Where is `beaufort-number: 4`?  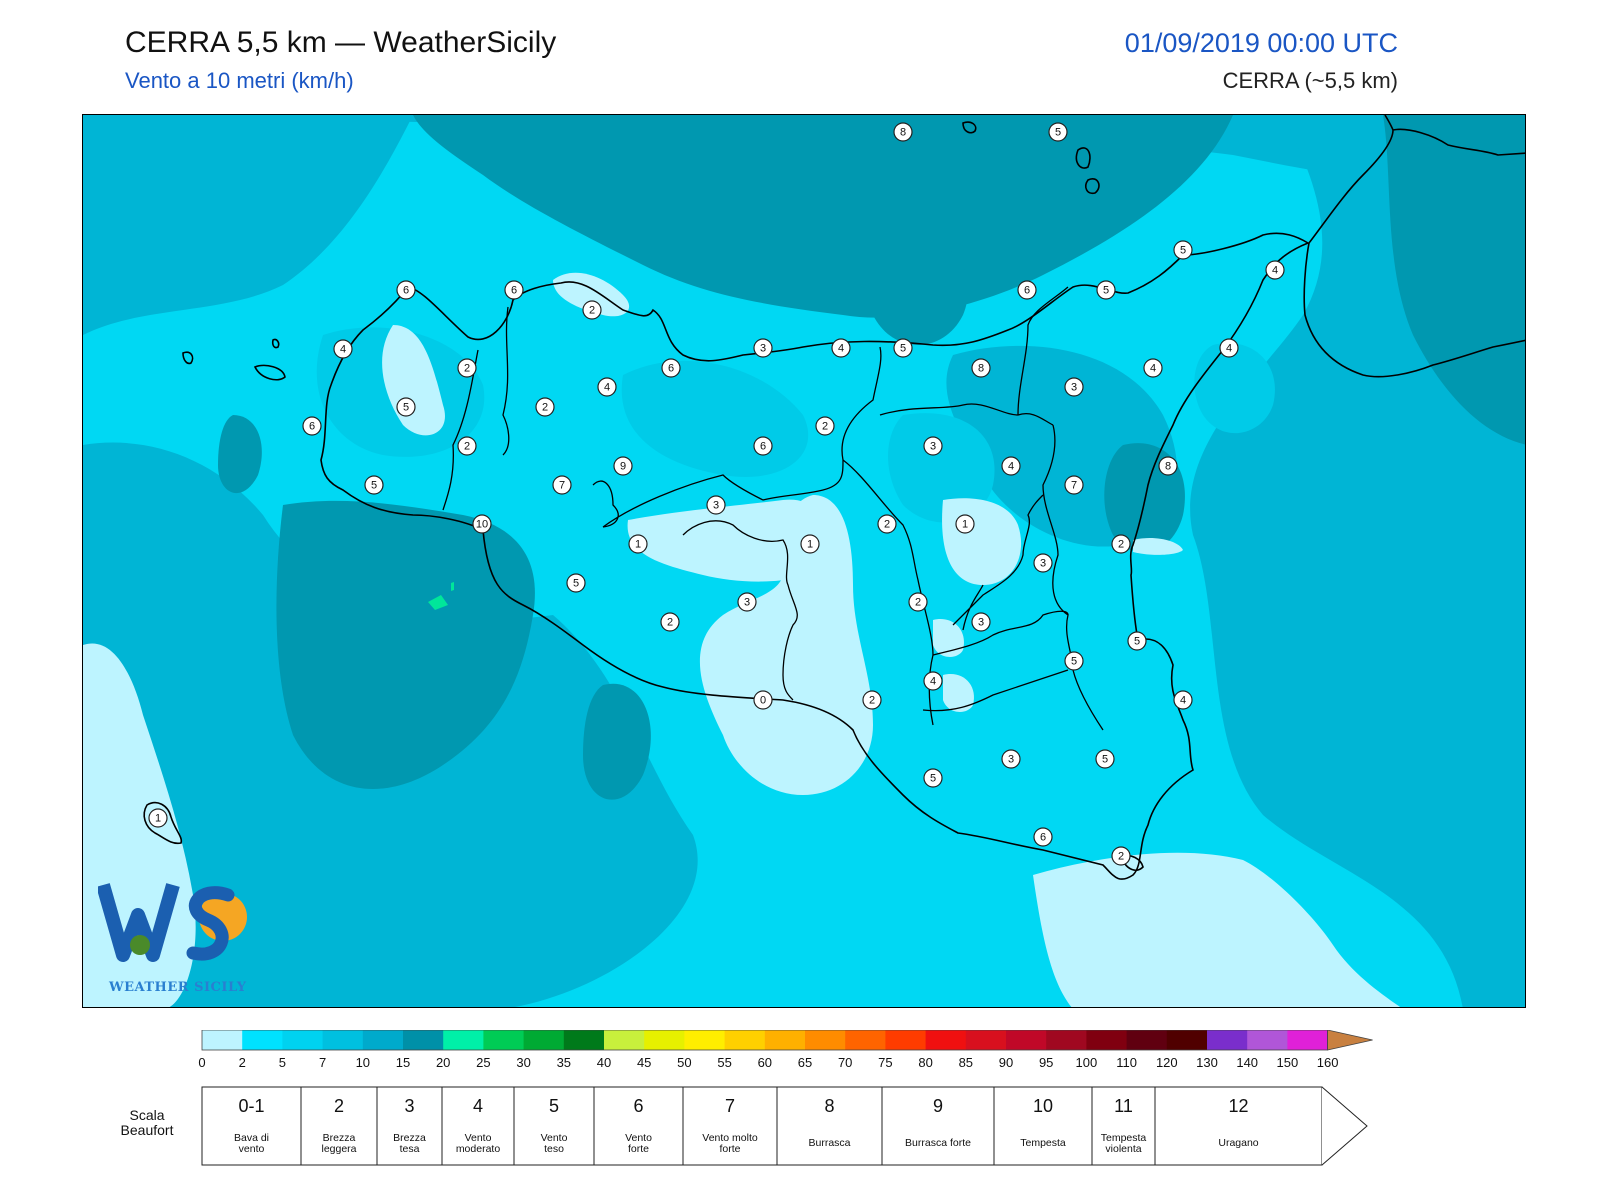
beaufort-number: 4 is located at coordinates (478, 1106).